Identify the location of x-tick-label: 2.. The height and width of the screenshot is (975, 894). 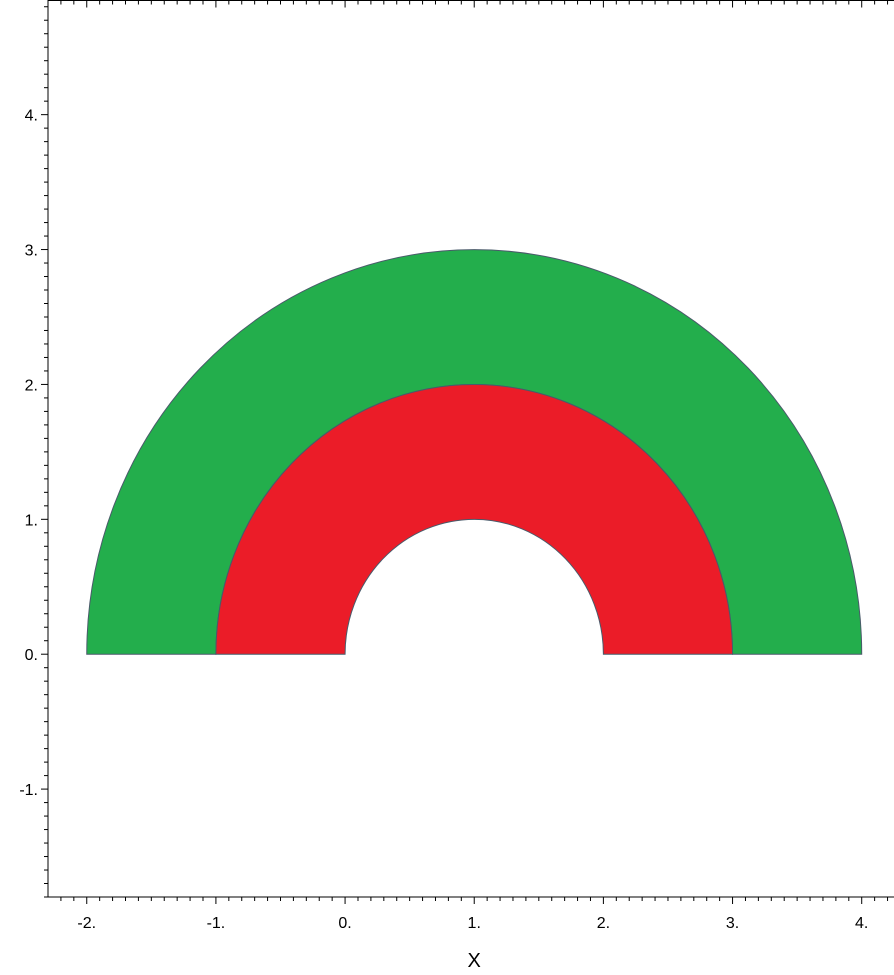
(603, 923).